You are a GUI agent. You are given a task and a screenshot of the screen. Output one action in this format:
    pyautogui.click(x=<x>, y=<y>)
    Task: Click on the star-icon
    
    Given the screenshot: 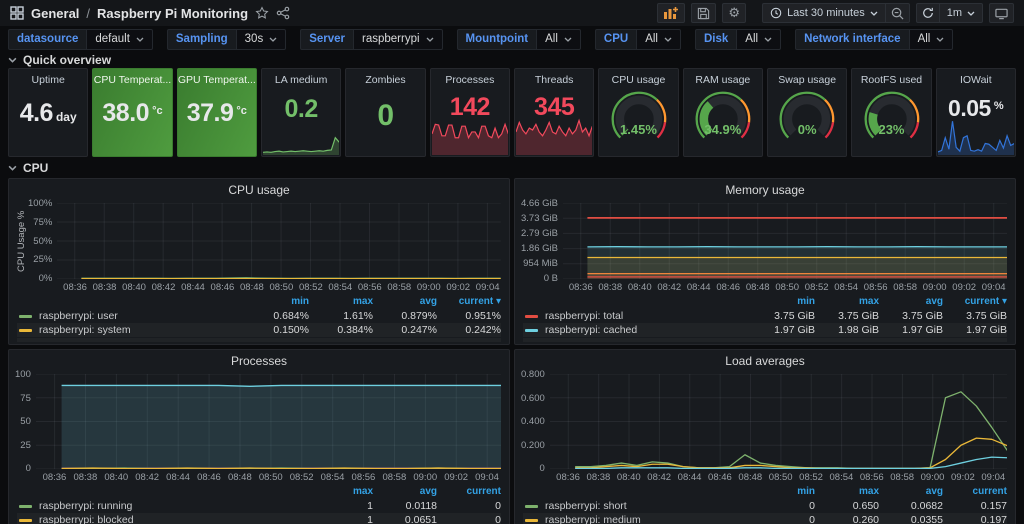 What is the action you would take?
    pyautogui.click(x=262, y=13)
    